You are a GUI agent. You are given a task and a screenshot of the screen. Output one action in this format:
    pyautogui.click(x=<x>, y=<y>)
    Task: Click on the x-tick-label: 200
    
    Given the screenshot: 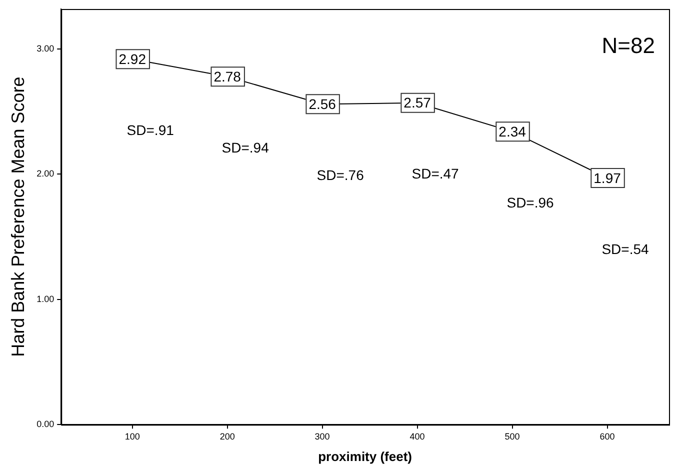 What is the action you would take?
    pyautogui.click(x=227, y=436)
    